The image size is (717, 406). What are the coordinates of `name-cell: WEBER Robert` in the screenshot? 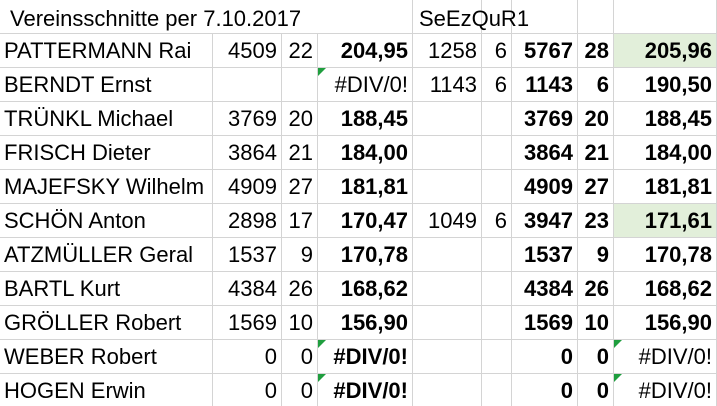 It's located at (106, 357).